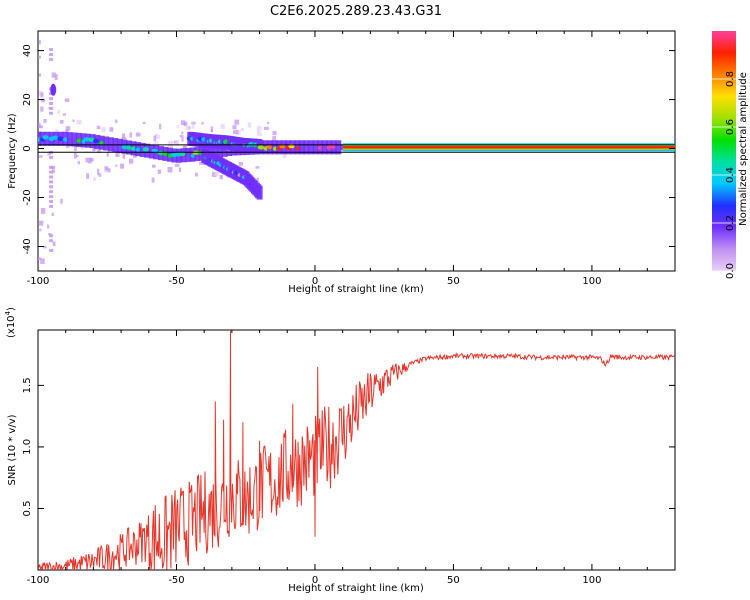 Image resolution: width=750 pixels, height=600 pixels. Describe the element at coordinates (724, 175) in the screenshot. I see `colorbar-ticks: 0.0 0.2 0.4 0.6 0.8` at that location.